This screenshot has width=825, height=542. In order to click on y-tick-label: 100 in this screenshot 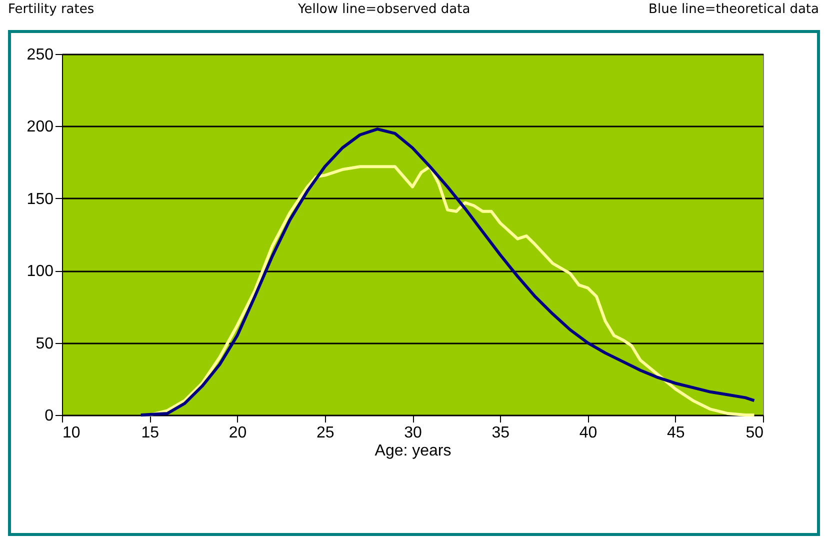, I will do `click(40, 271)`.